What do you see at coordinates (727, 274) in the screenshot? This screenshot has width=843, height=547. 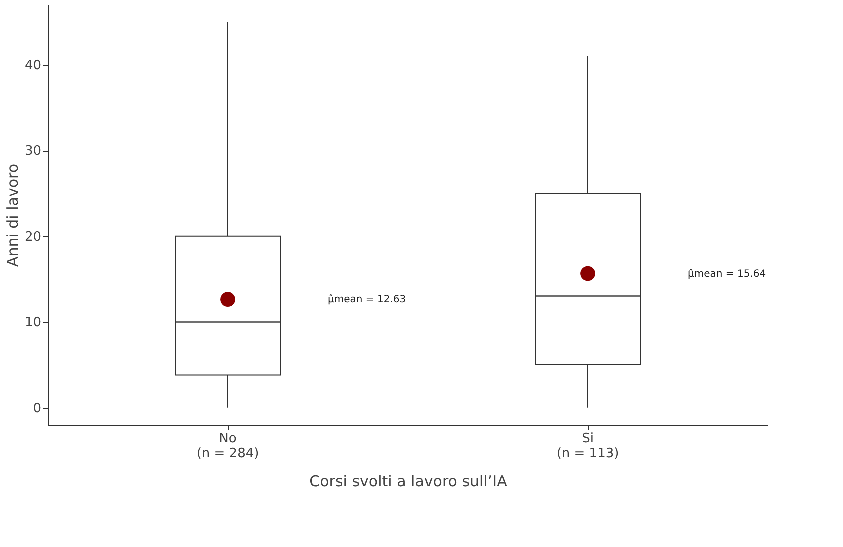 I see `annotation: μ̂mean = 15.64` at bounding box center [727, 274].